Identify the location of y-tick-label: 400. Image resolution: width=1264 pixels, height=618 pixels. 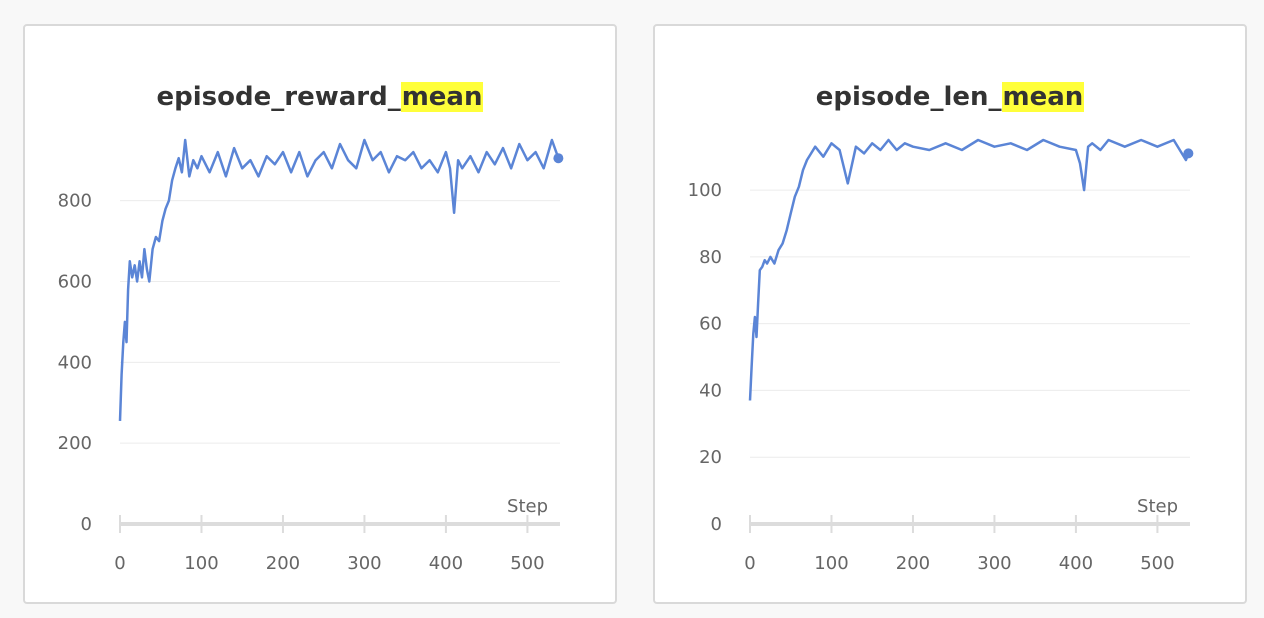
(75, 362).